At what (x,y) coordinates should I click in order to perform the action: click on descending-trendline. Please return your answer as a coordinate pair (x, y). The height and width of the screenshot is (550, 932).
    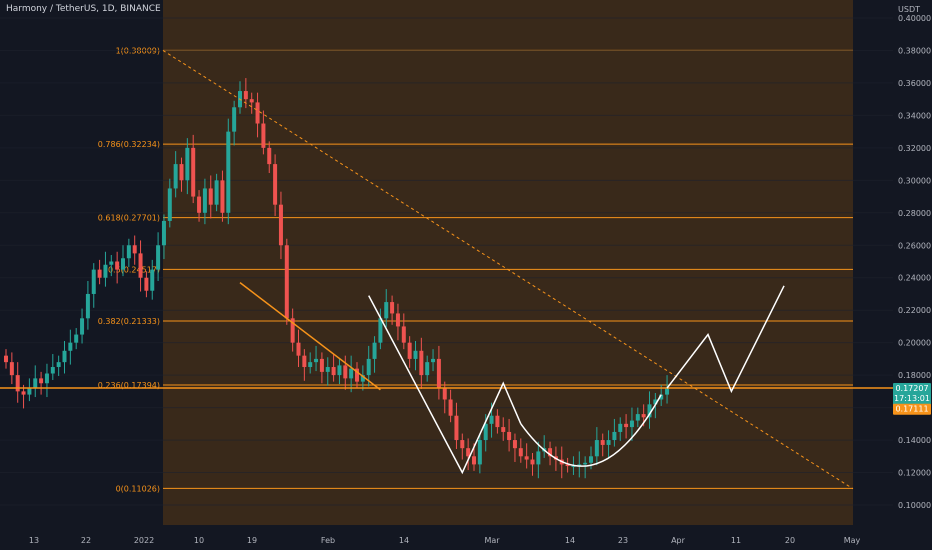
    Looking at the image, I should click on (310, 336).